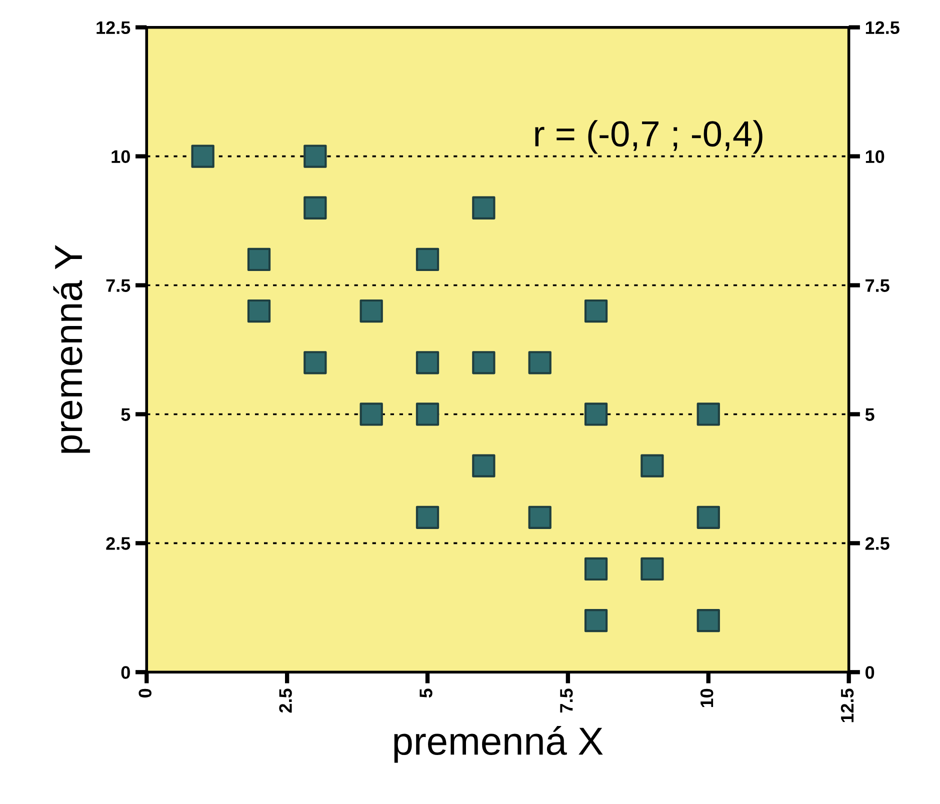 This screenshot has width=940, height=804. Describe the element at coordinates (877, 543) in the screenshot. I see `y2-tick-label: 2.5` at that location.